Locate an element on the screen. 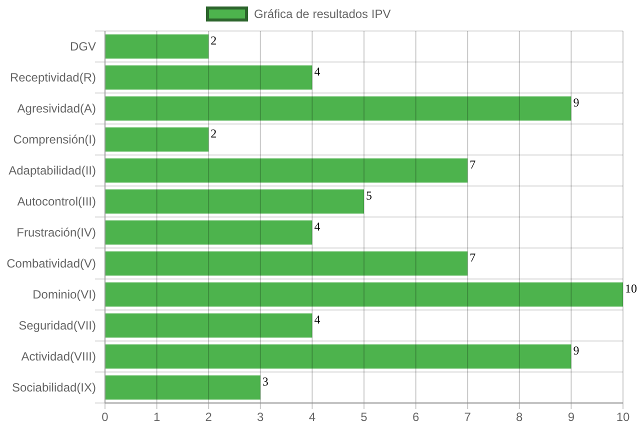  y-tick-label: Dominio(VI) is located at coordinates (64, 295).